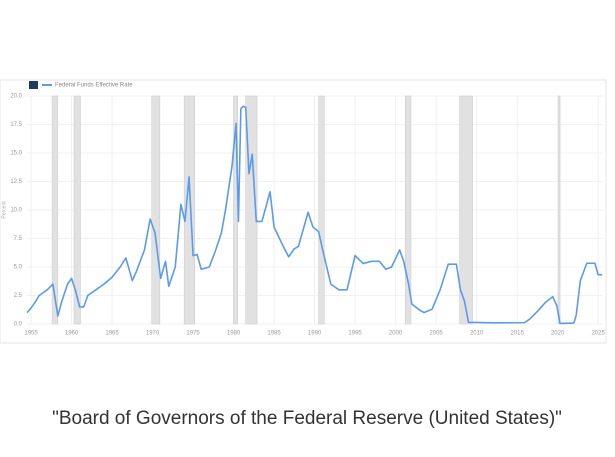  I want to click on x-tick-label: 1960, so click(72, 334).